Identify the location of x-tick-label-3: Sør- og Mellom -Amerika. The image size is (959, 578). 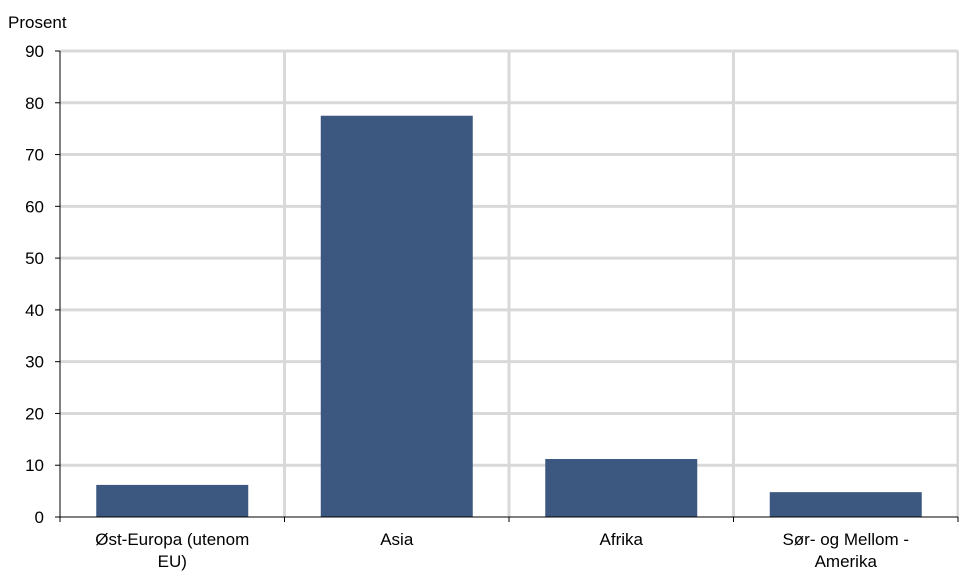
(845, 550).